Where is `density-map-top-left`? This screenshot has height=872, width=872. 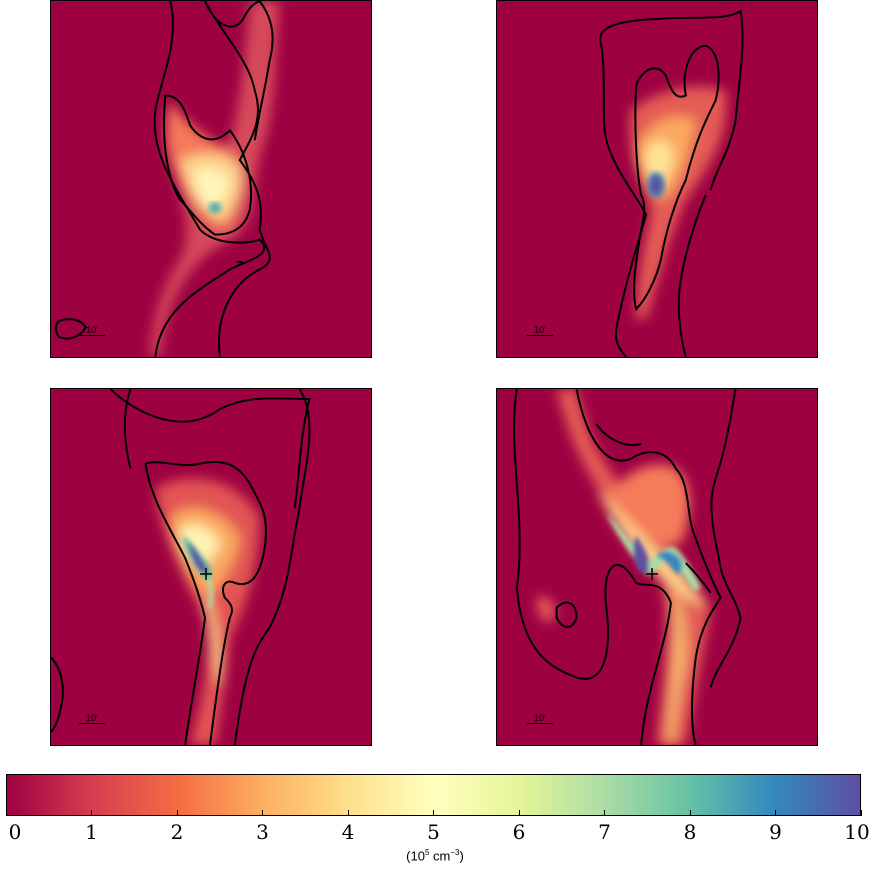
density-map-top-left is located at coordinates (167, 179).